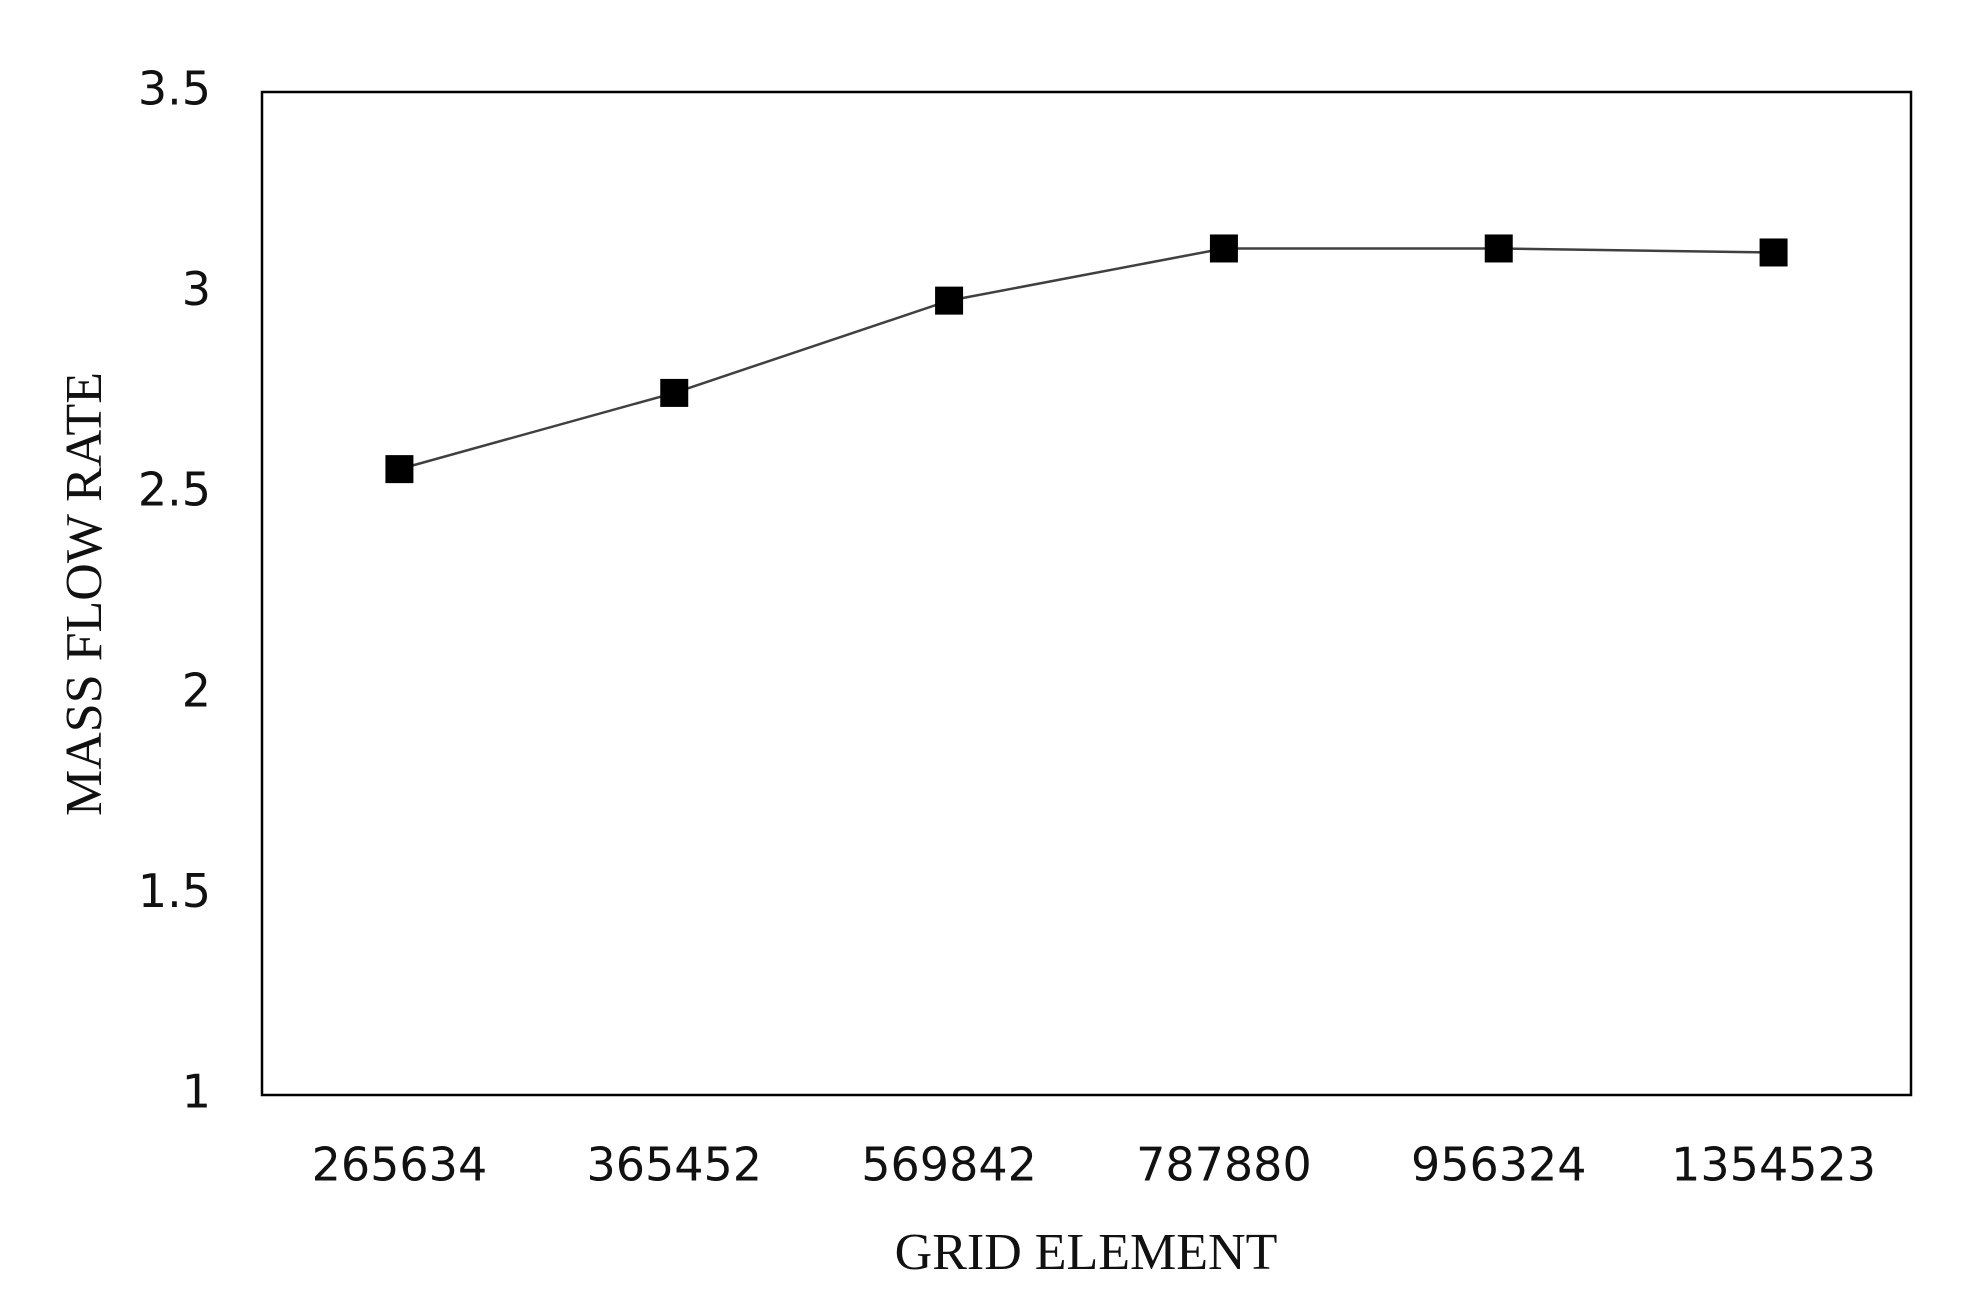 The image size is (1981, 1315). Describe the element at coordinates (1086, 359) in the screenshot. I see `line` at that location.